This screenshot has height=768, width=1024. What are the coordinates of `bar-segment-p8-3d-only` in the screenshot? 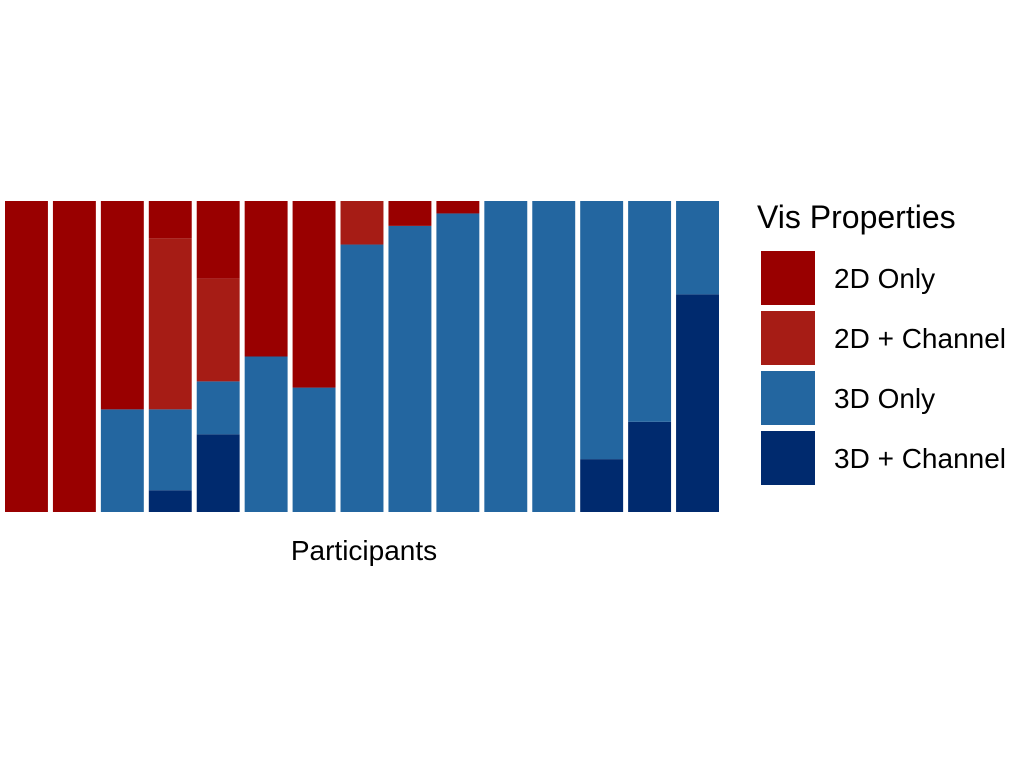 It's located at (362, 378).